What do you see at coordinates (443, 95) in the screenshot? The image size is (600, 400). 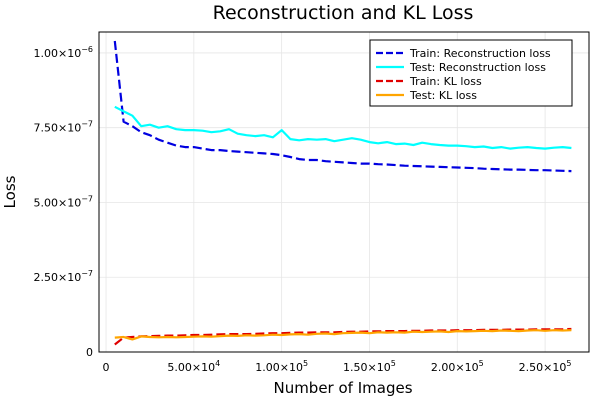 I see `legend-label: Test: KL loss` at bounding box center [443, 95].